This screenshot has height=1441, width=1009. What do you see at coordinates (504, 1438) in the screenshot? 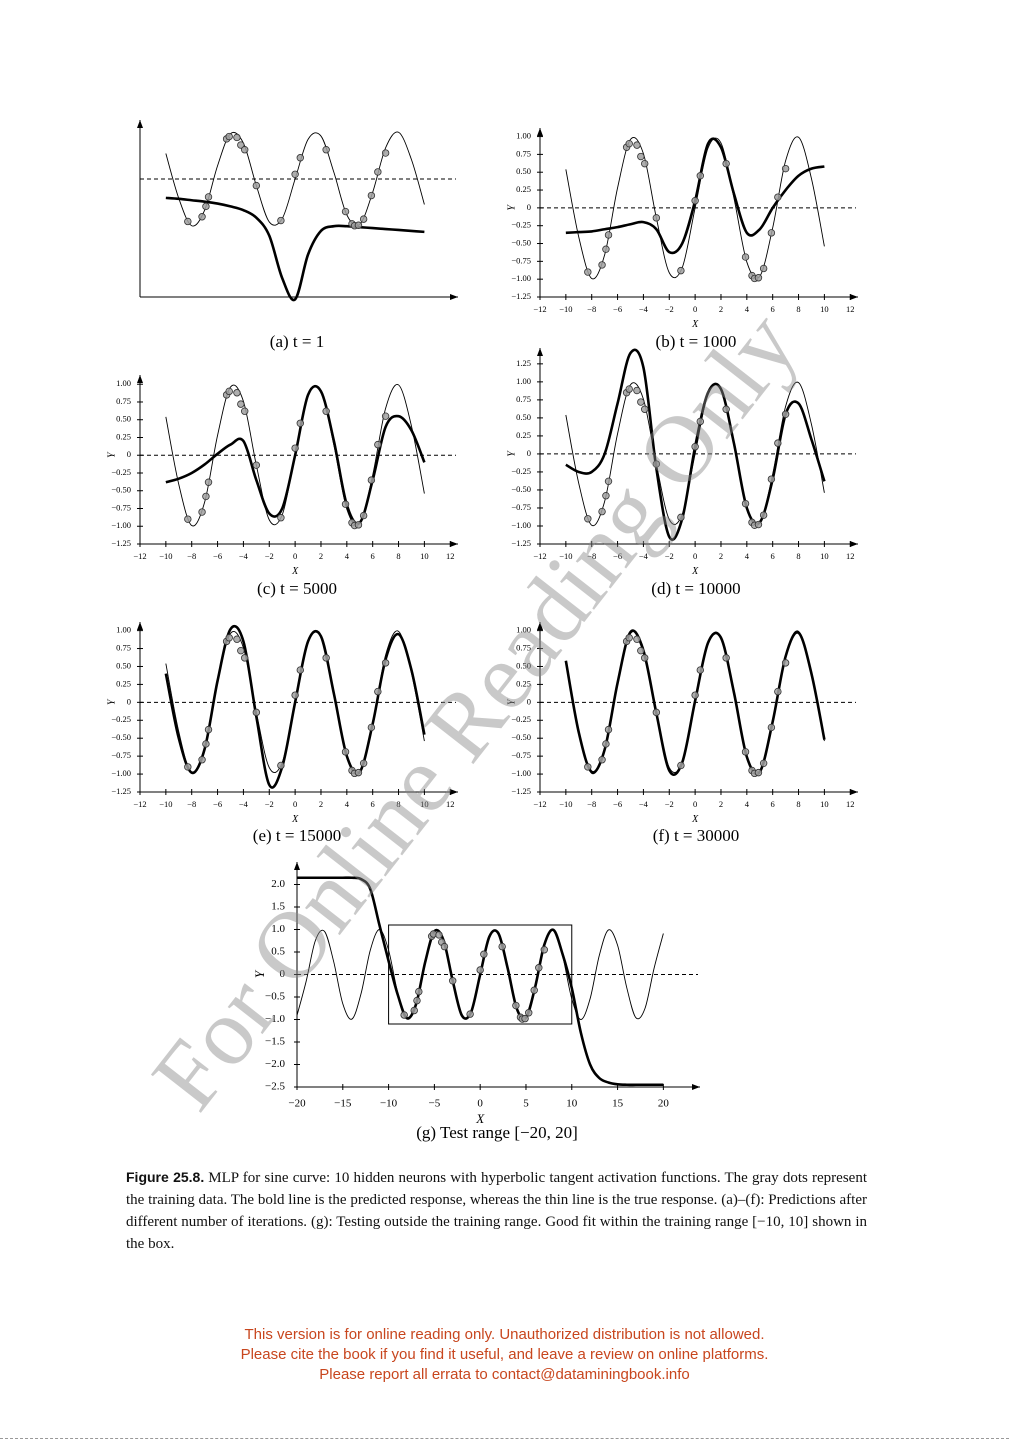
I see `page-edge` at bounding box center [504, 1438].